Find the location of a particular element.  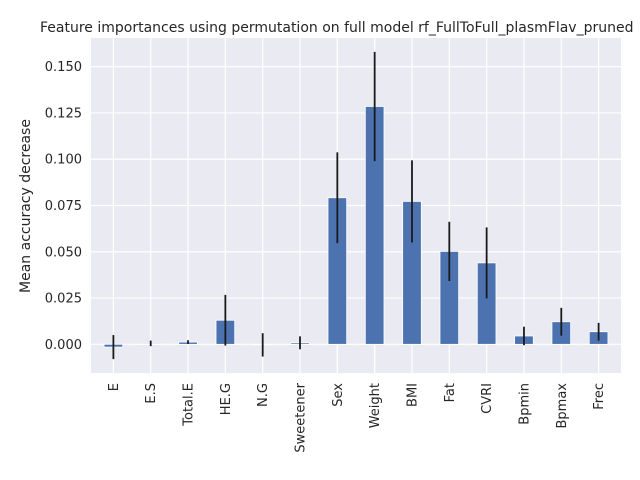

x-tick-label: BMI is located at coordinates (412, 395).